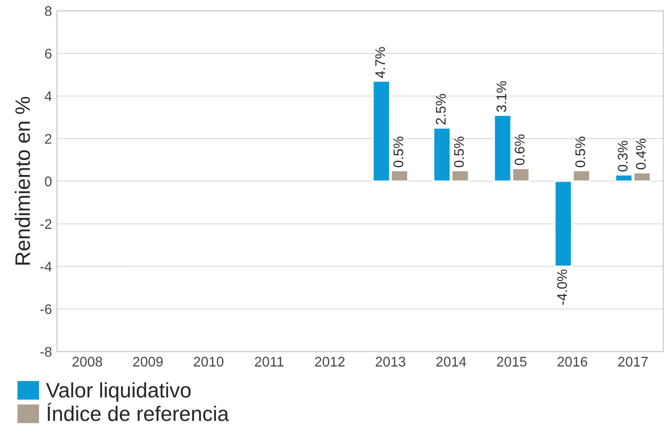 This screenshot has height=434, width=670. I want to click on data-label: -4.0%, so click(562, 287).